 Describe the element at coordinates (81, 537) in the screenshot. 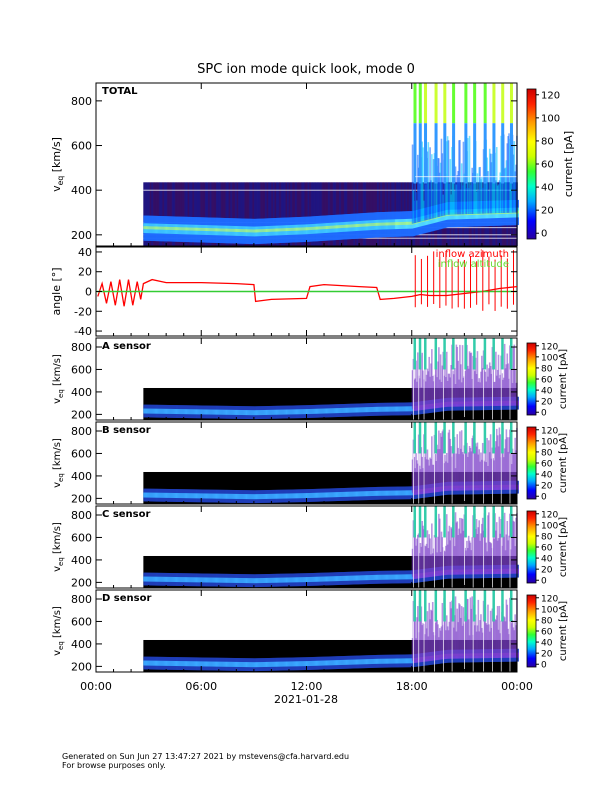

I see `y-tick-label: 600` at that location.